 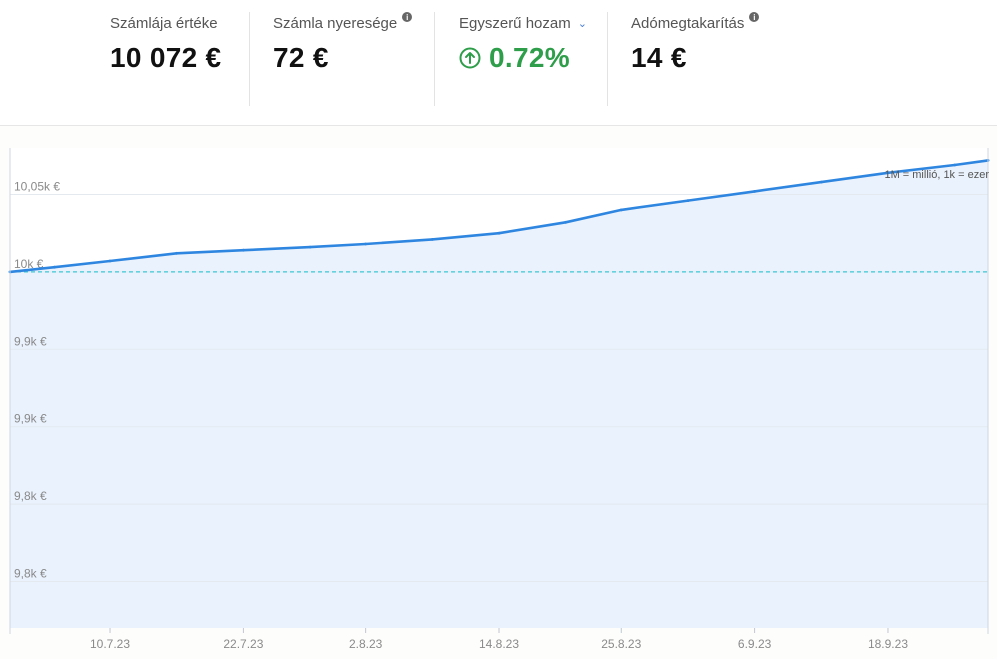 What do you see at coordinates (695, 59) in the screenshot?
I see `tax-saving-stat: Adómegtakarítás i 14 €` at bounding box center [695, 59].